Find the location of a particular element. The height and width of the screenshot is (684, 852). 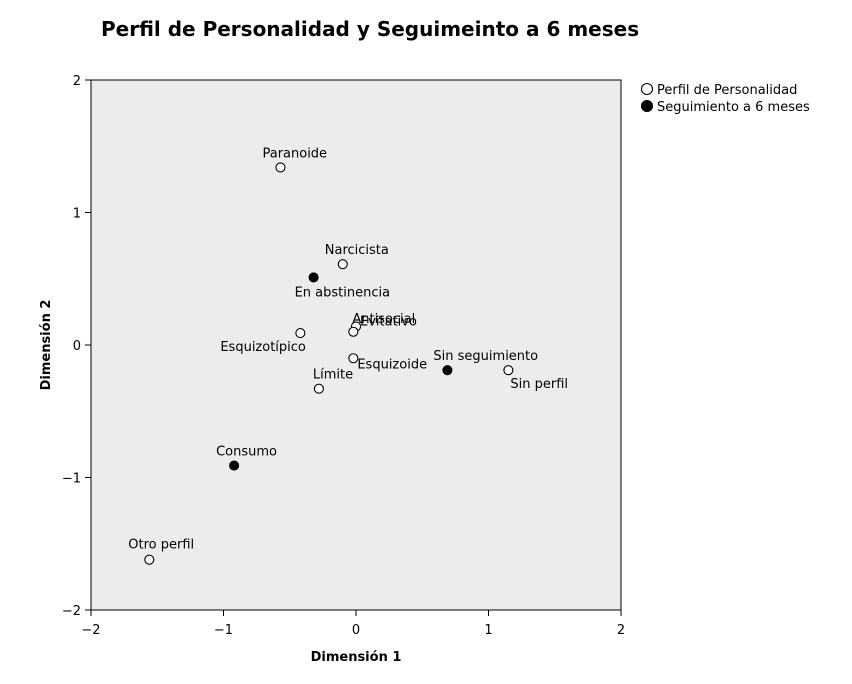

x-axis-title: Dimensión 1 is located at coordinates (356, 657).